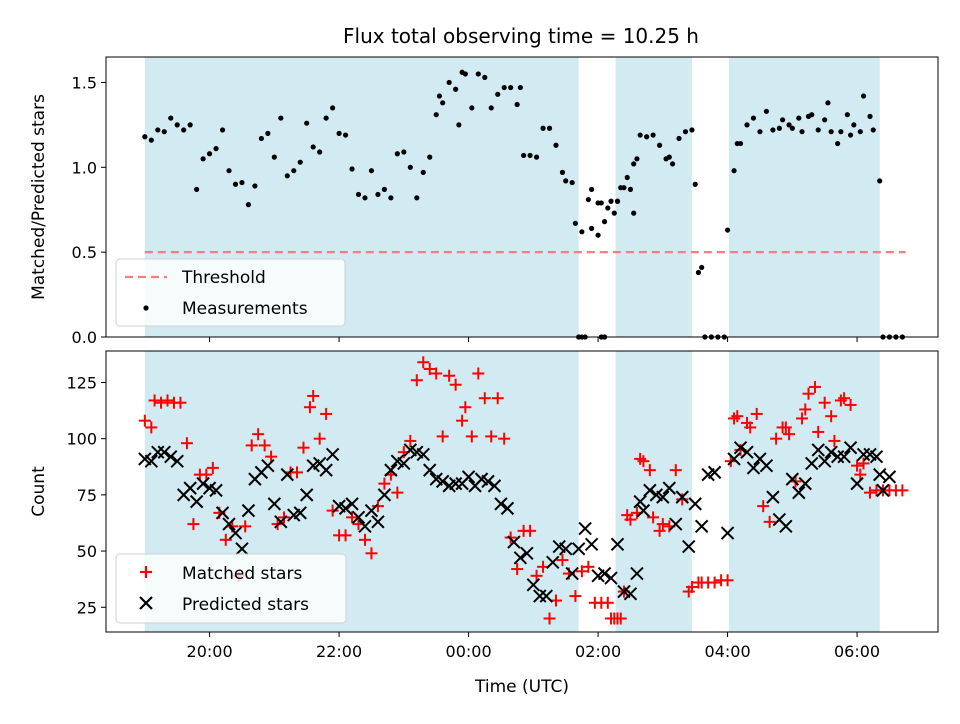 The image size is (960, 724). What do you see at coordinates (39, 197) in the screenshot?
I see `ratio-y-axis-label: Matched/Predicted stars` at bounding box center [39, 197].